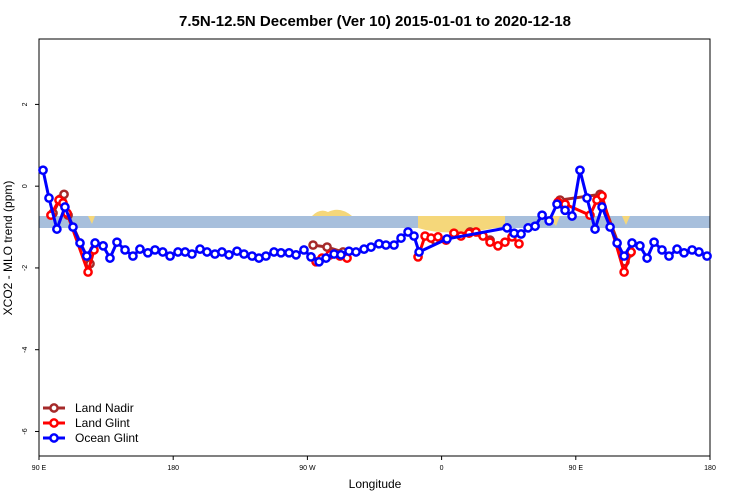 The image size is (750, 500). Describe the element at coordinates (8, 248) in the screenshot. I see `y-axis-label: XCO2 - MLO trend (ppm)` at that location.